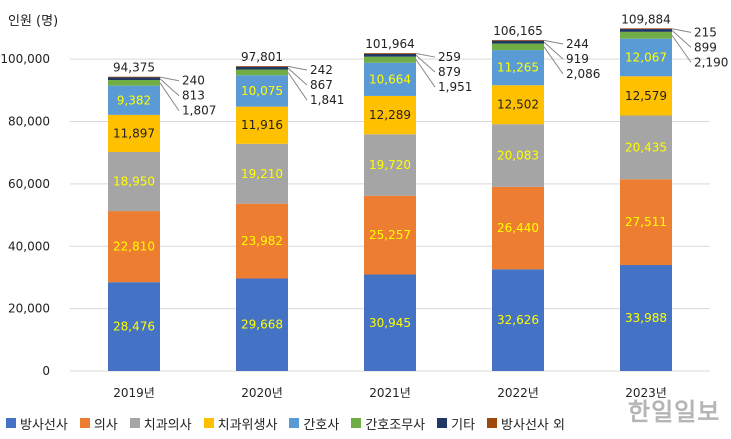  Describe the element at coordinates (674, 412) in the screenshot. I see `watermark-logo: 한일일보` at that location.